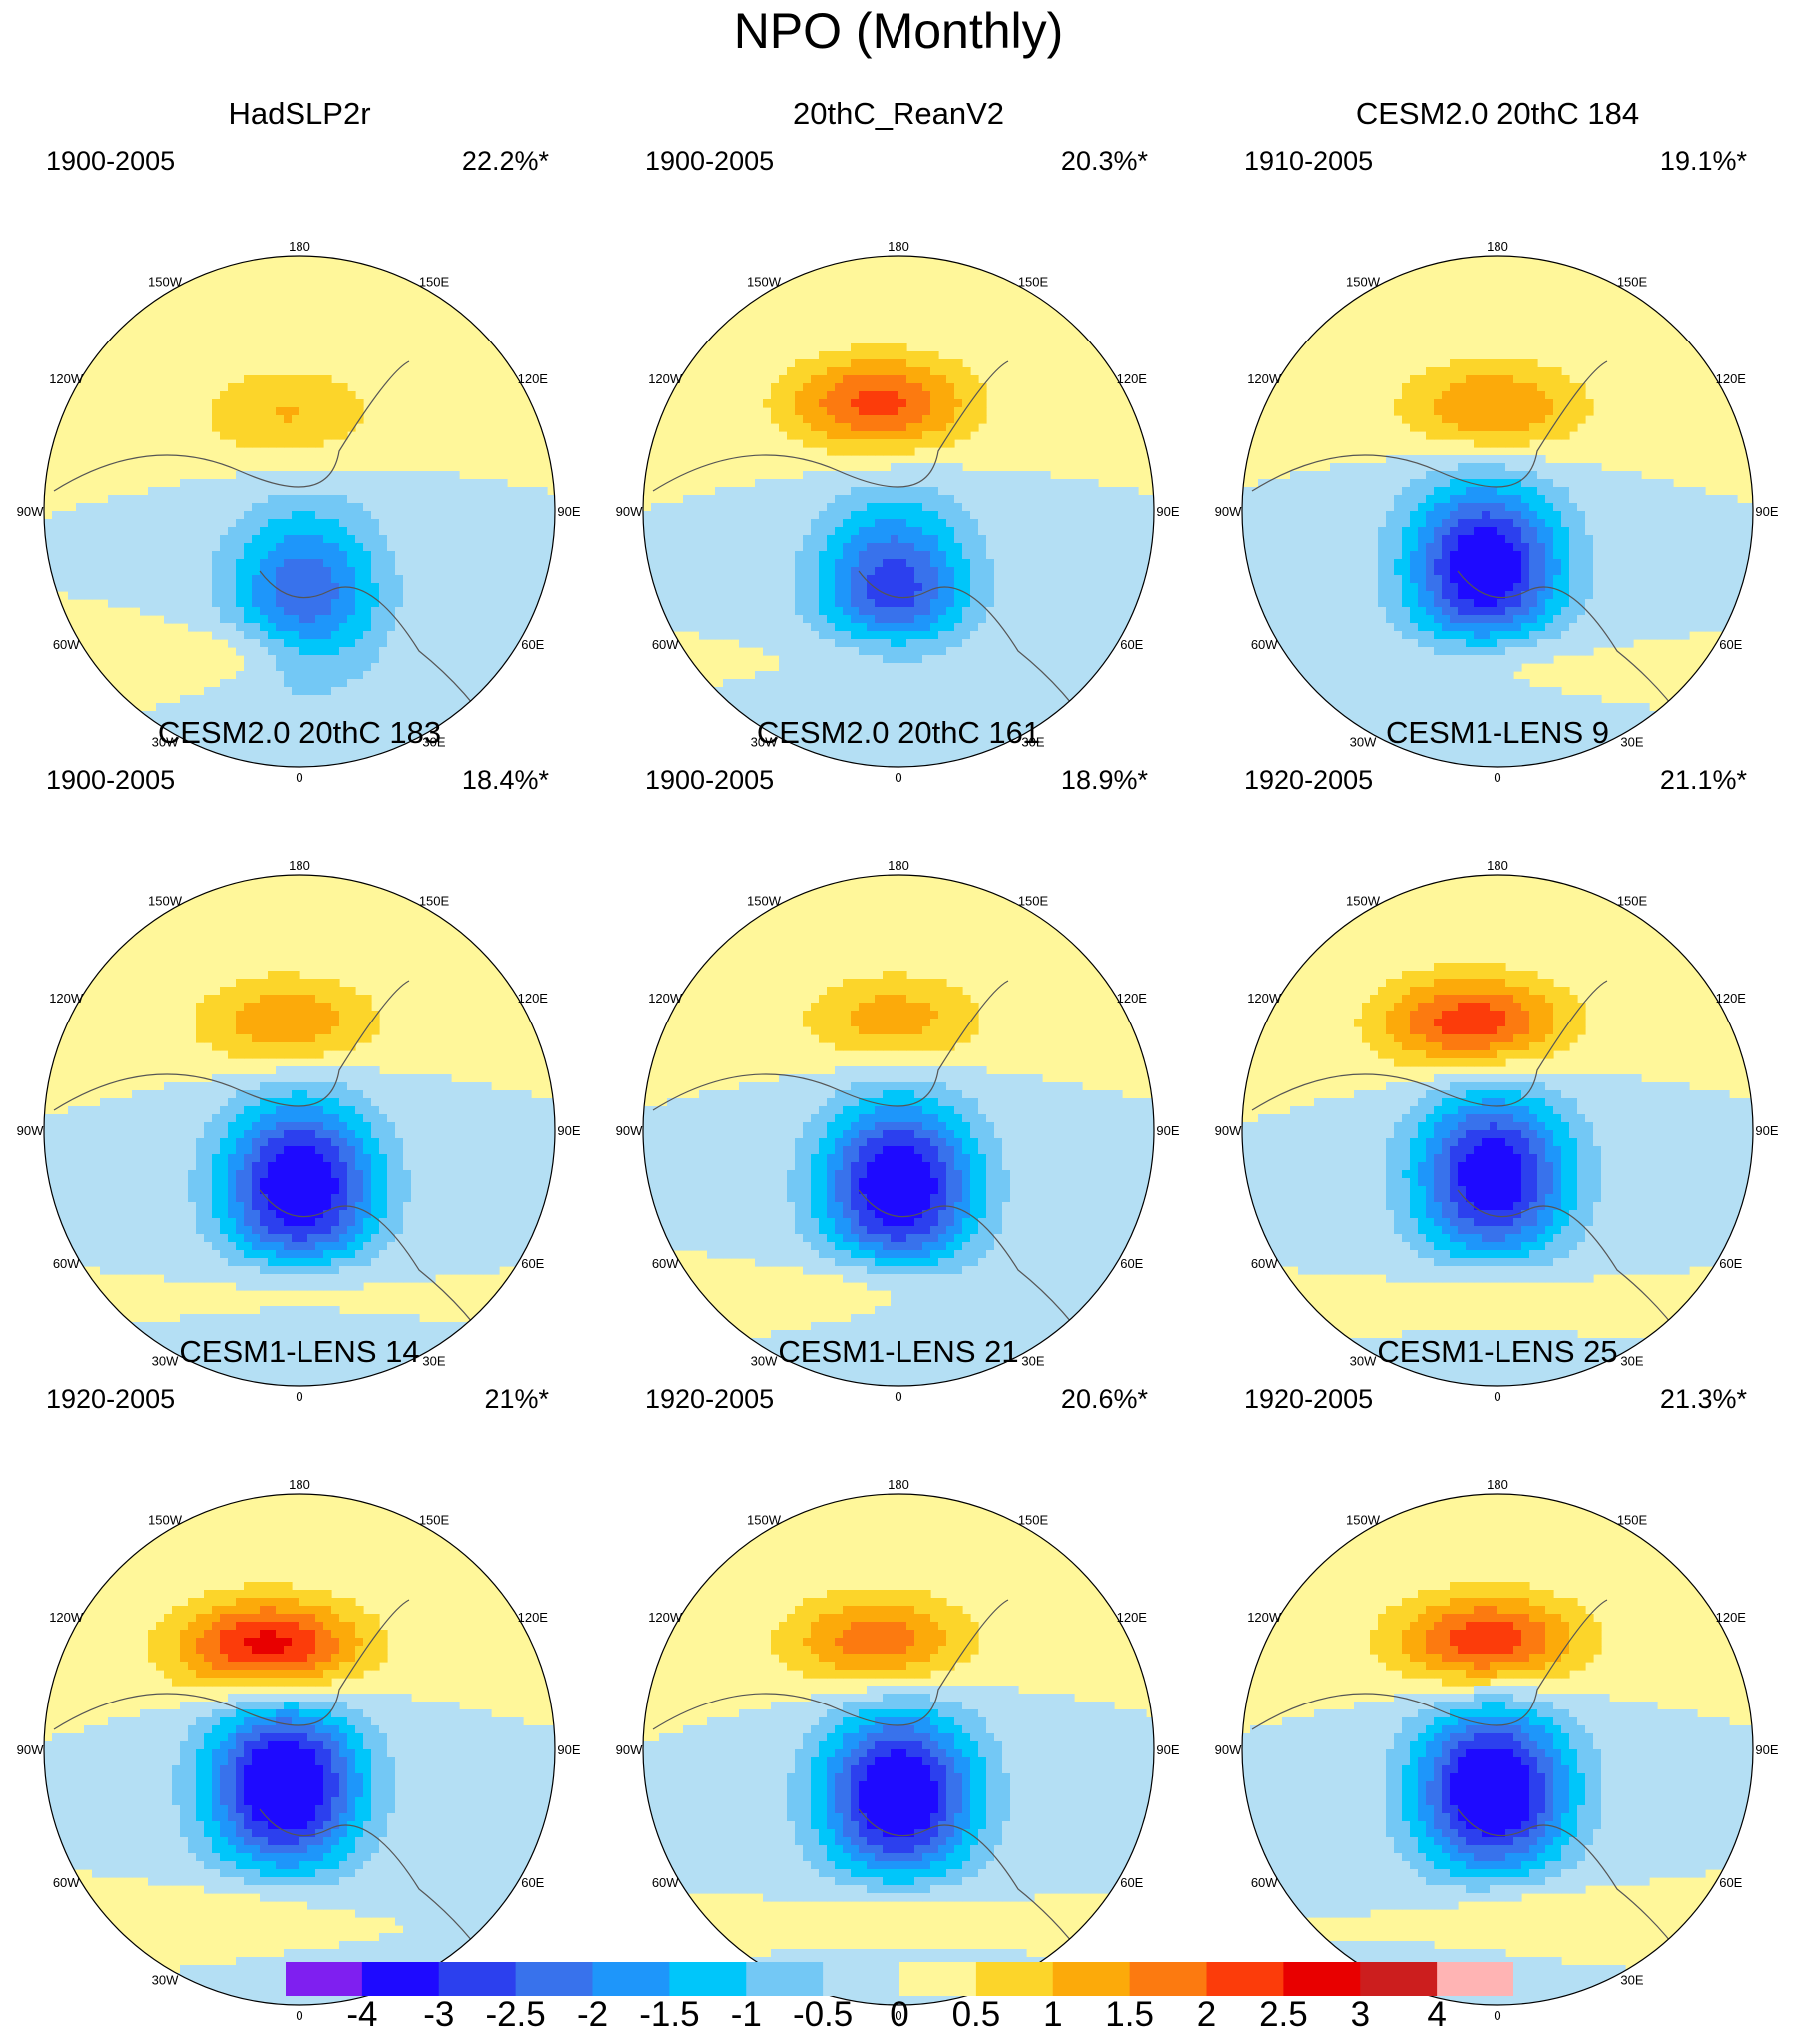 This screenshot has width=1797, height=2044. What do you see at coordinates (746, 2015) in the screenshot?
I see `colorbar-tick-label: -1` at bounding box center [746, 2015].